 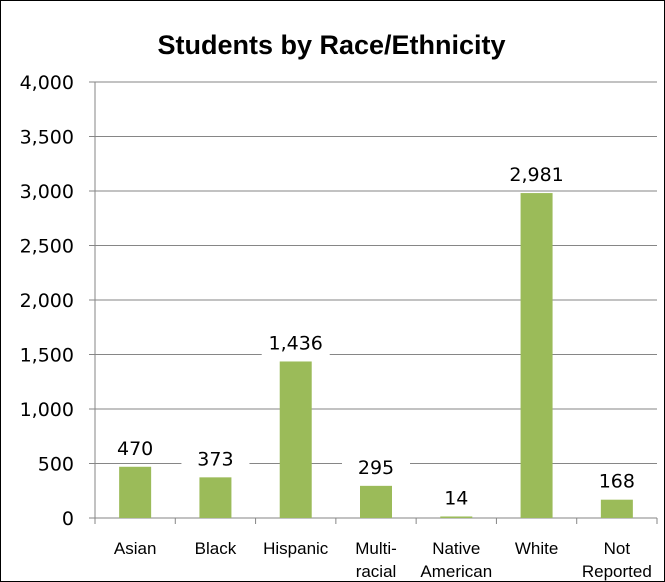 What do you see at coordinates (331, 45) in the screenshot?
I see `chart-title: Students by Race/Ethnicity` at bounding box center [331, 45].